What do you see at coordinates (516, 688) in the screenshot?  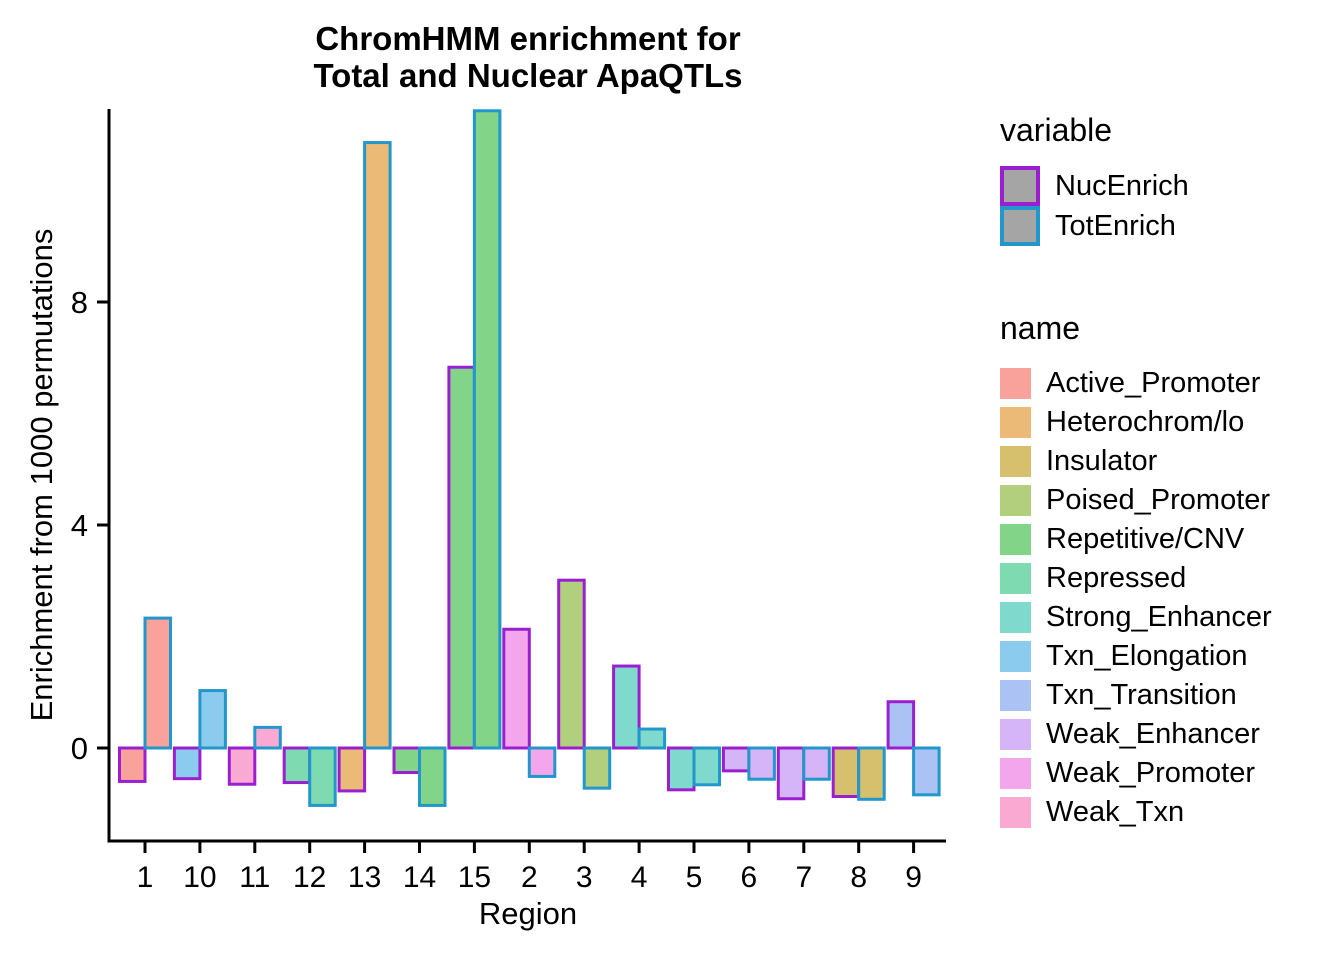 I see `bar-region-2-nucenrich` at bounding box center [516, 688].